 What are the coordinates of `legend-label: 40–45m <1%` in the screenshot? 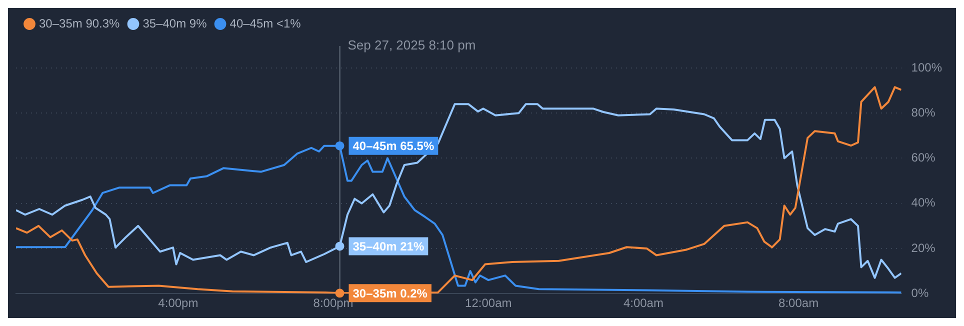 It's located at (266, 23).